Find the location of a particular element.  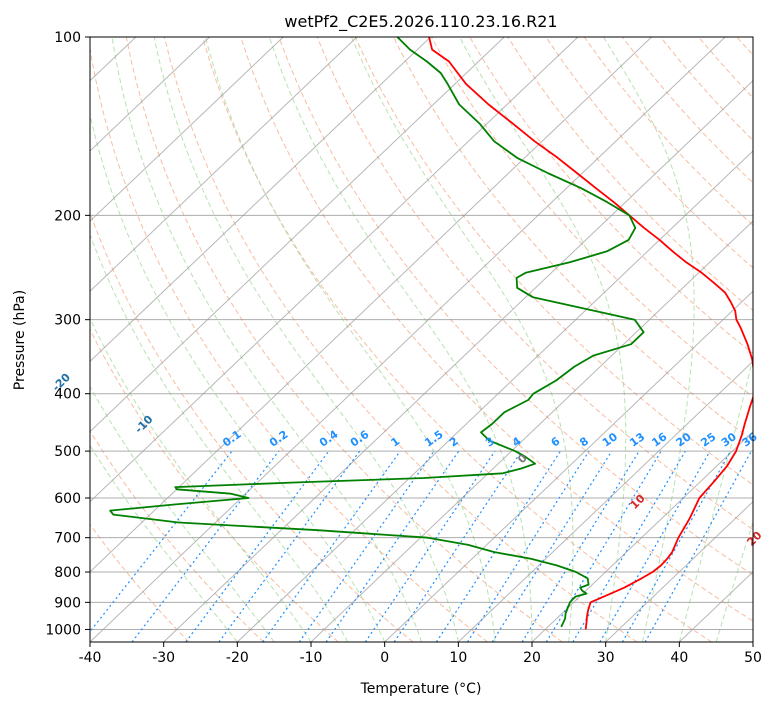

dry-adiabat-label: 20 is located at coordinates (755, 539).